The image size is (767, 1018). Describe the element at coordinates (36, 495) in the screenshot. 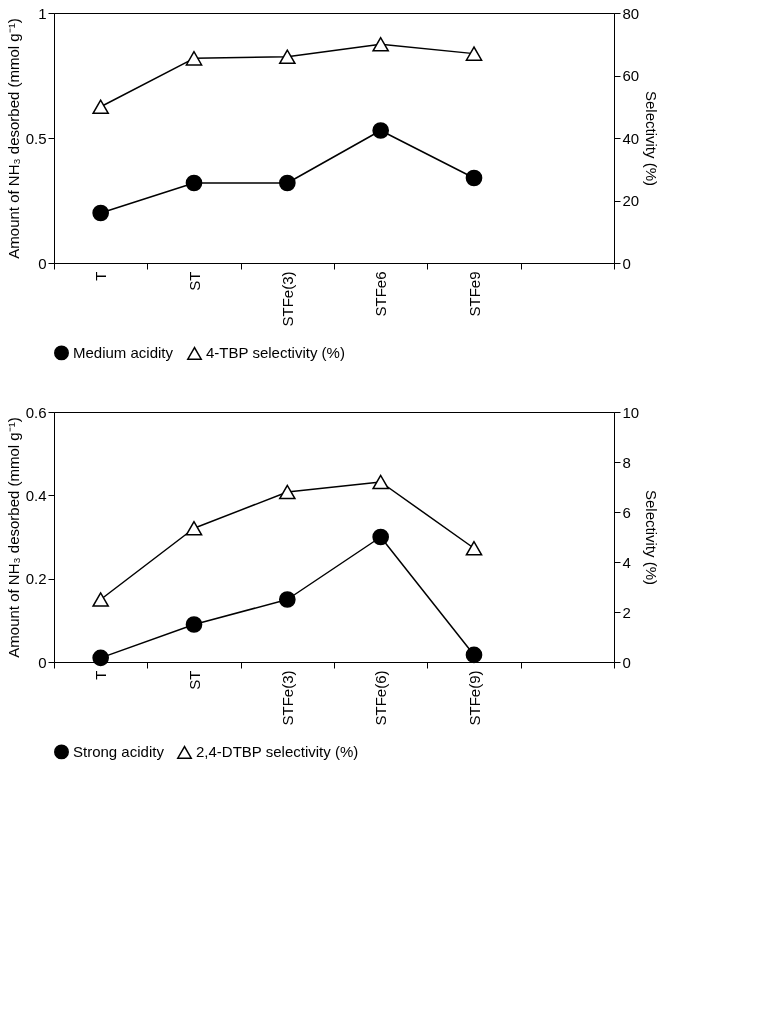

I see `y-tick-label: 0.4` at that location.